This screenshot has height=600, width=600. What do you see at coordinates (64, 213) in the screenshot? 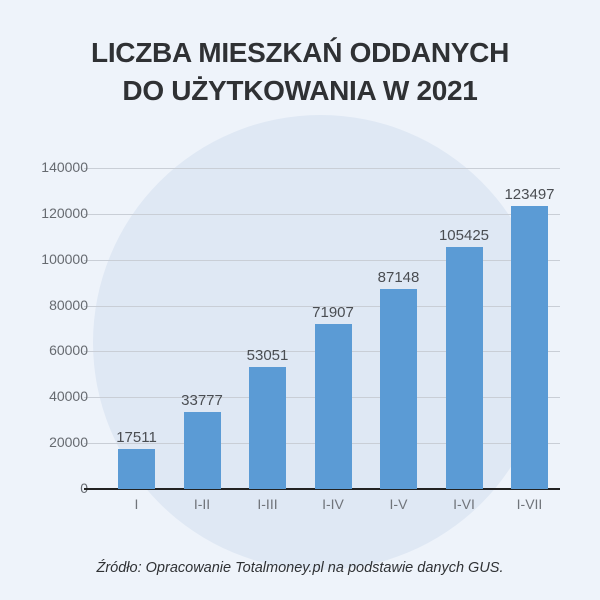
I see `y-tick-label: 120000` at bounding box center [64, 213].